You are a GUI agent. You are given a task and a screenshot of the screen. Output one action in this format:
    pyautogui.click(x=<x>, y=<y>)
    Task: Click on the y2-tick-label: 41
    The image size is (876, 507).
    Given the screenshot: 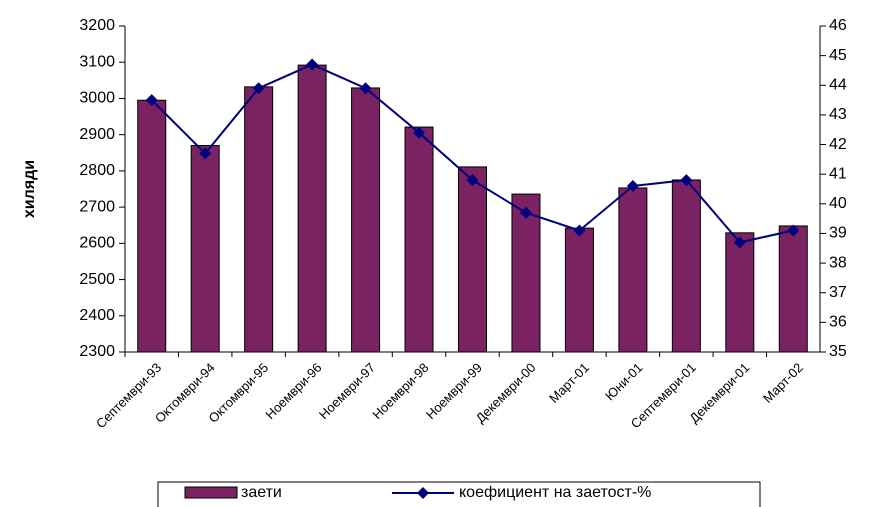 What is the action you would take?
    pyautogui.click(x=838, y=173)
    